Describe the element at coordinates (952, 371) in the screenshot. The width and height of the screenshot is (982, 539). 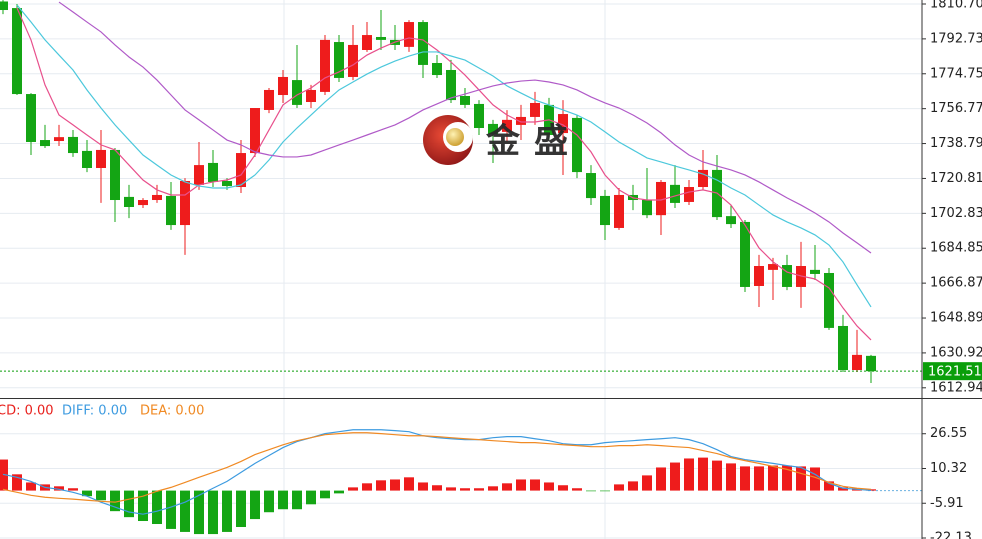
I see `last-price-box` at that location.